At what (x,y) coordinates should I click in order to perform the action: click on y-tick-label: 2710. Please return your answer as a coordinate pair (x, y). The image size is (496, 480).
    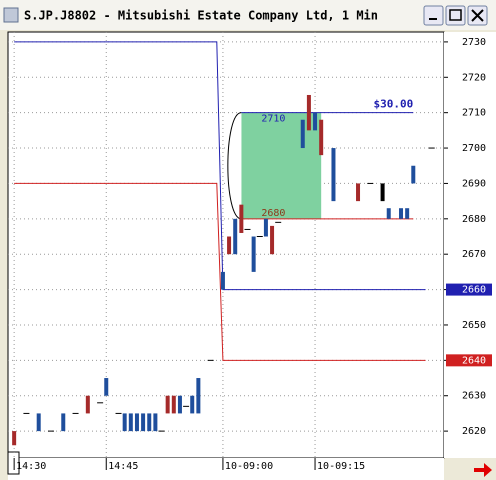
    Looking at the image, I should click on (474, 113).